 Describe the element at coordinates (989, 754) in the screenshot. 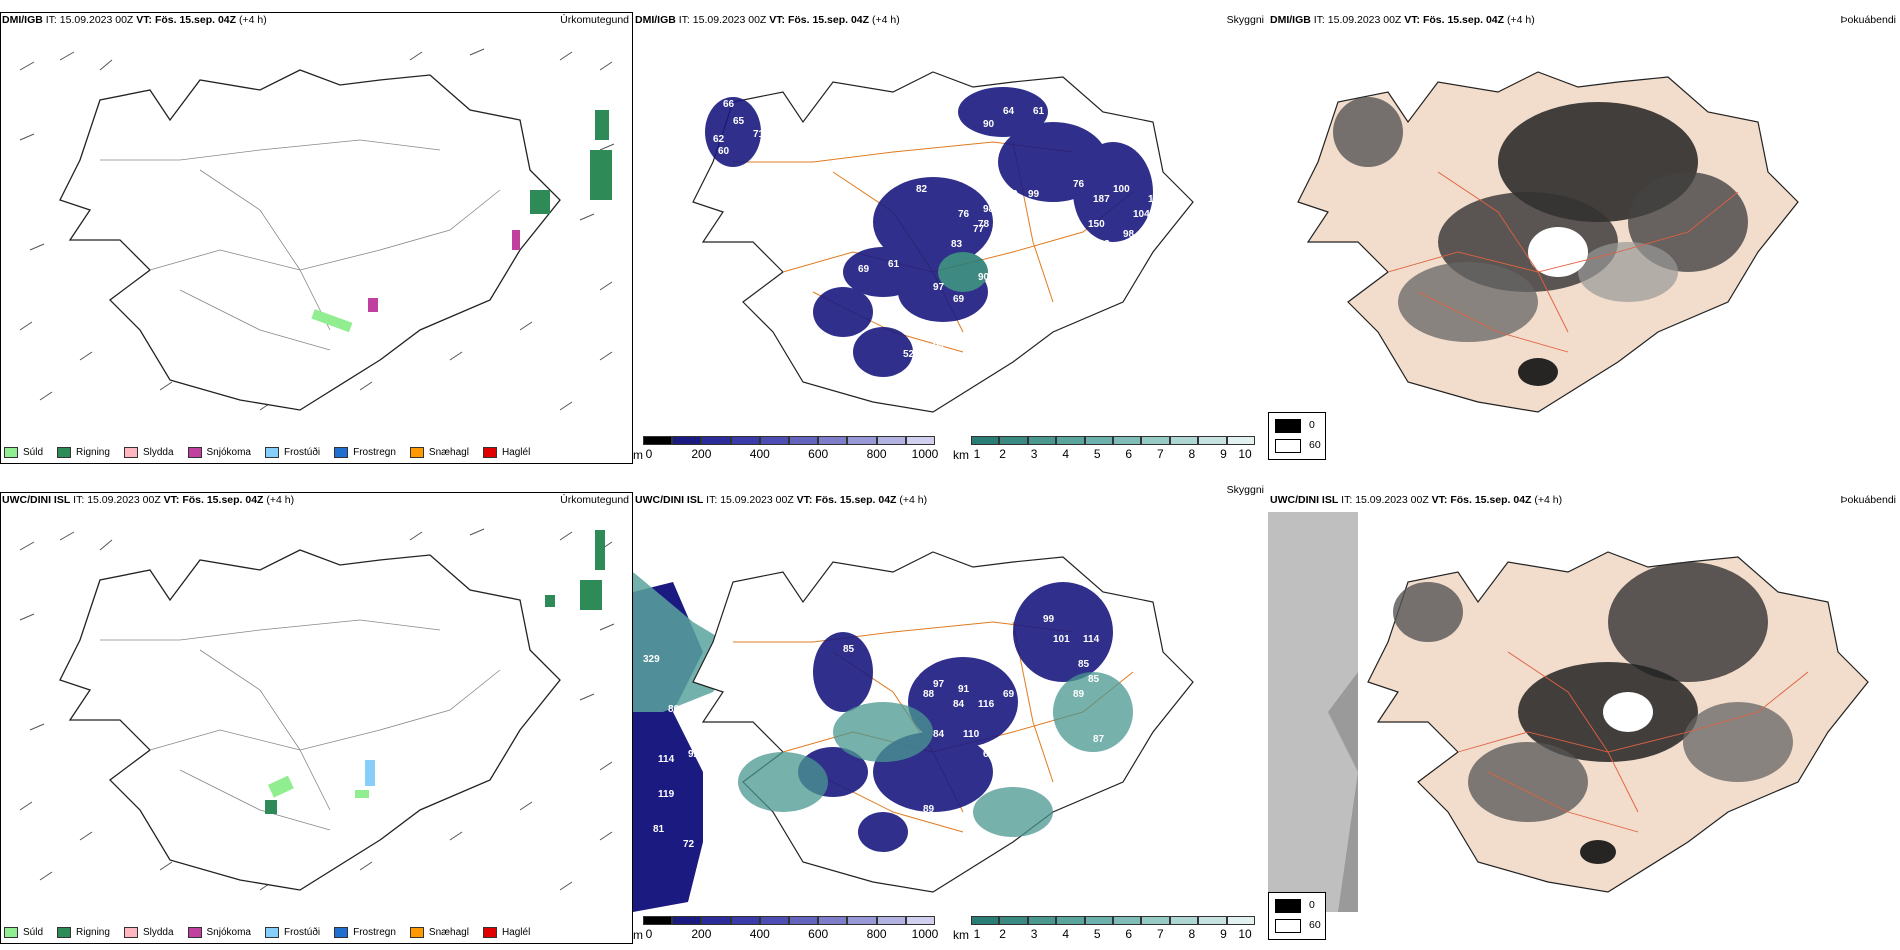

I see `cloud-base-value: 65` at that location.